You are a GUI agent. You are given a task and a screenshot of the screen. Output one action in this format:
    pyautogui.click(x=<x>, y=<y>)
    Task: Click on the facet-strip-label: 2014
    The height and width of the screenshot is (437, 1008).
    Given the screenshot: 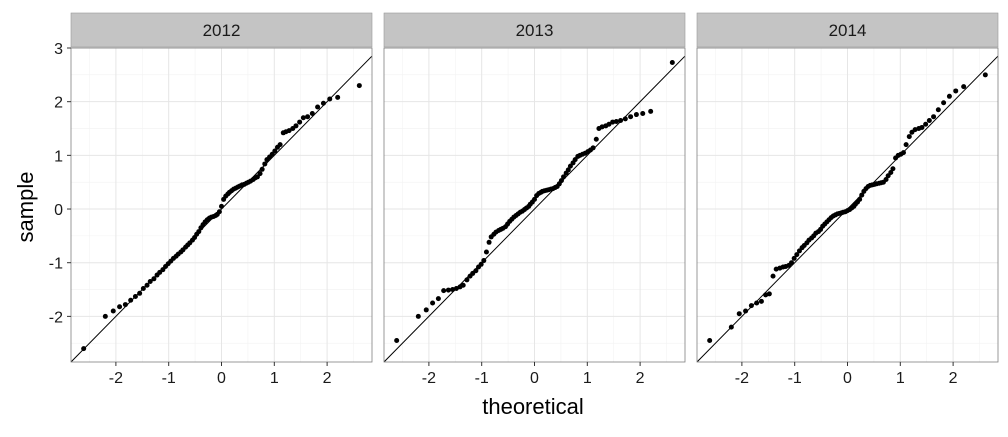 What is the action you would take?
    pyautogui.click(x=848, y=30)
    